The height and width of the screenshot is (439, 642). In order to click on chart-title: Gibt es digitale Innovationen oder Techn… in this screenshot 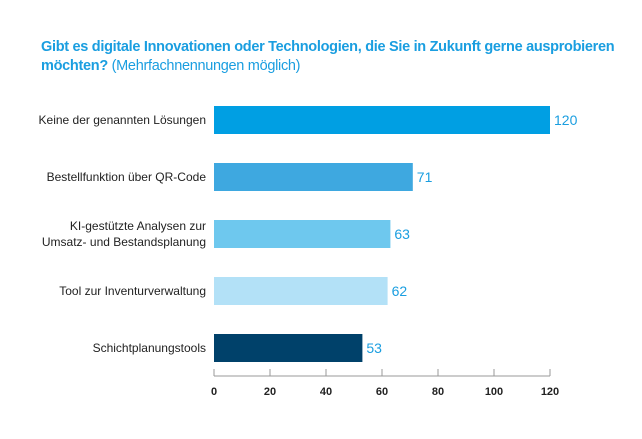, I will do `click(331, 57)`.